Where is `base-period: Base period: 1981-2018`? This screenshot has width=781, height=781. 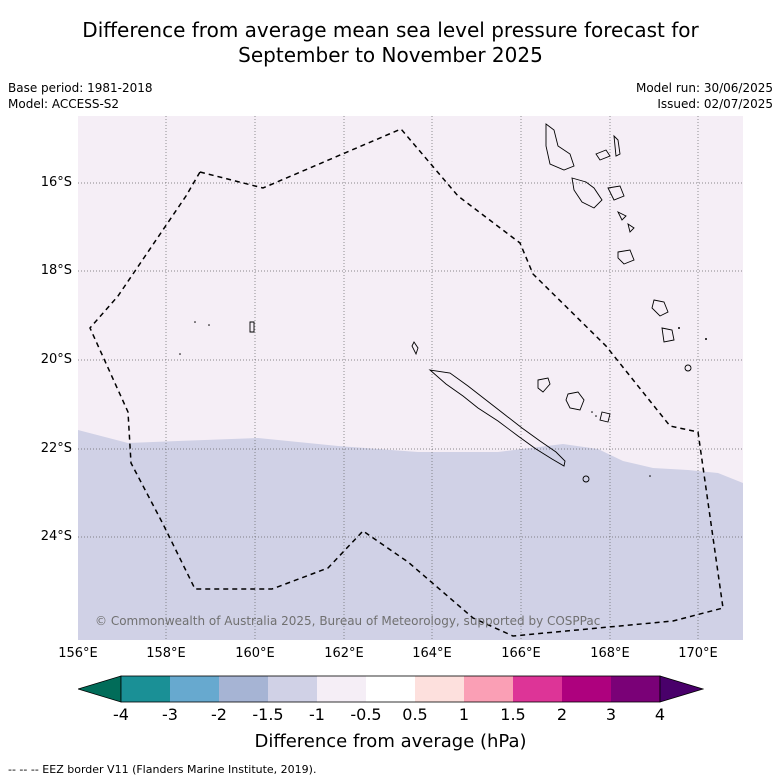 base-period: Base period: 1981-2018 is located at coordinates (80, 88).